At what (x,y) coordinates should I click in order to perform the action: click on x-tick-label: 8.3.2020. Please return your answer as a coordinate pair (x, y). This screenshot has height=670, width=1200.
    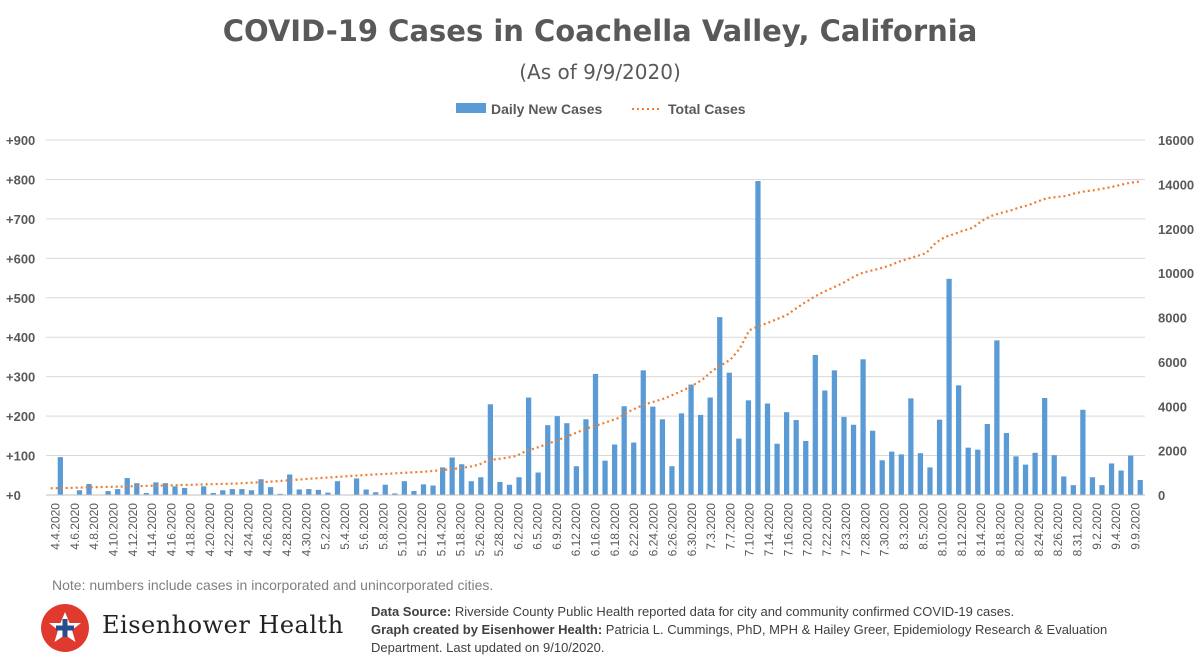
    Looking at the image, I should click on (904, 526).